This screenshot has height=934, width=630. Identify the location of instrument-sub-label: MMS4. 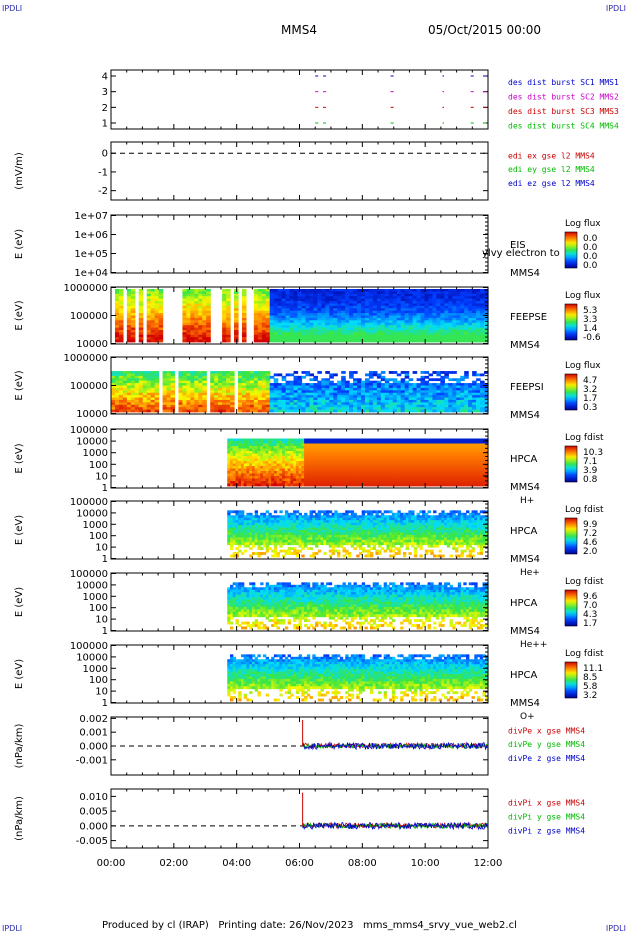
(525, 345).